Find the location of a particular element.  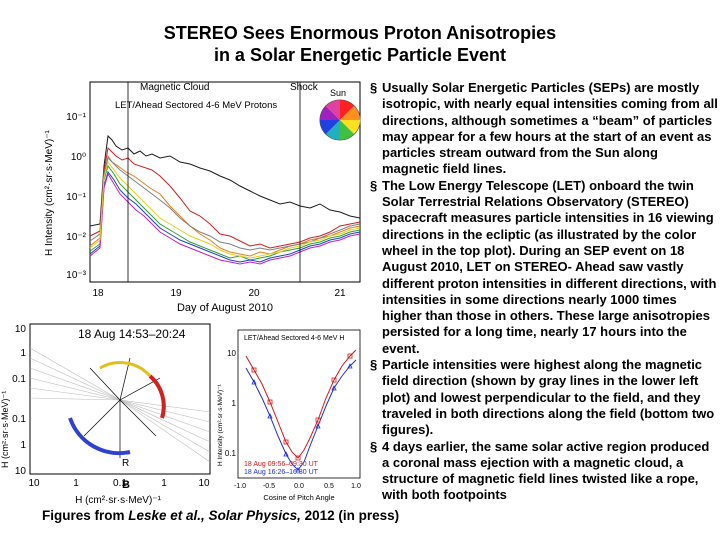

caption-citation: Leske et al., Solar Physics, is located at coordinates (214, 515).